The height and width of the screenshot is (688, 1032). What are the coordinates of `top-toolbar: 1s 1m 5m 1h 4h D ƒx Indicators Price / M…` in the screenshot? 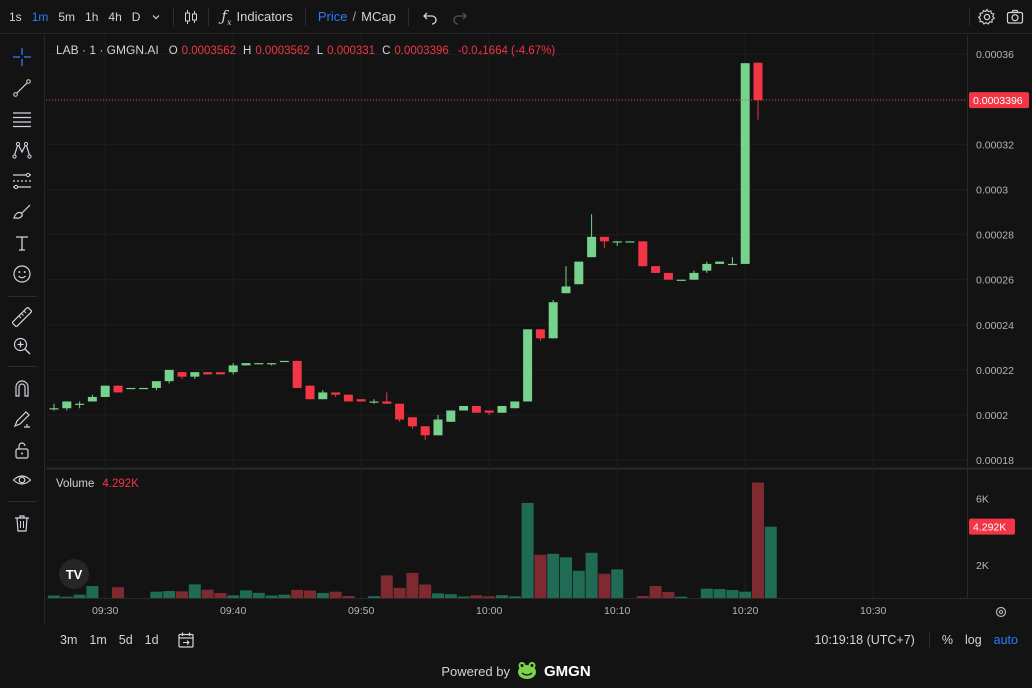 It's located at (516, 17).